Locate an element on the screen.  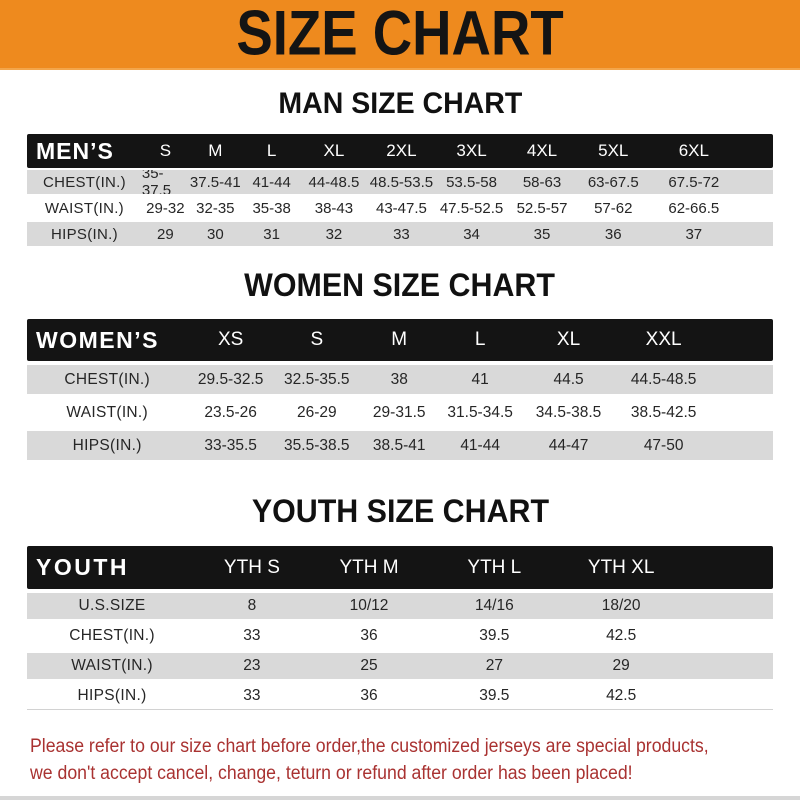
table-header-bar: WOMEN’S XS S M L XL XXL is located at coordinates (400, 340).